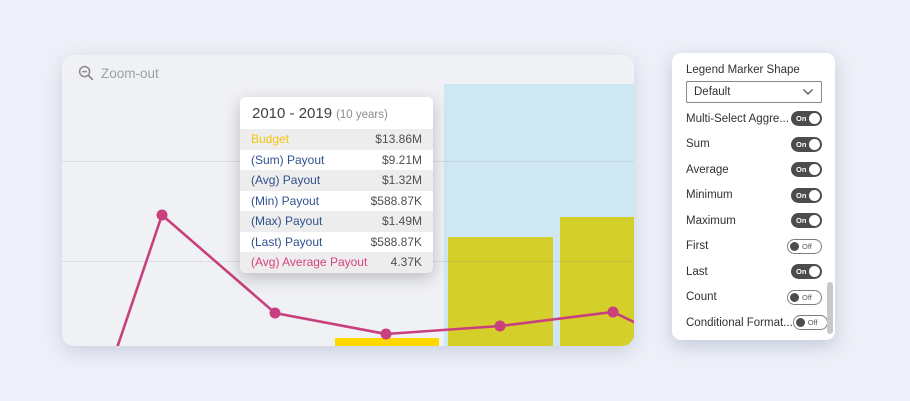 This screenshot has width=910, height=401. What do you see at coordinates (130, 73) in the screenshot?
I see `zoom-out-label: Zoom-out` at bounding box center [130, 73].